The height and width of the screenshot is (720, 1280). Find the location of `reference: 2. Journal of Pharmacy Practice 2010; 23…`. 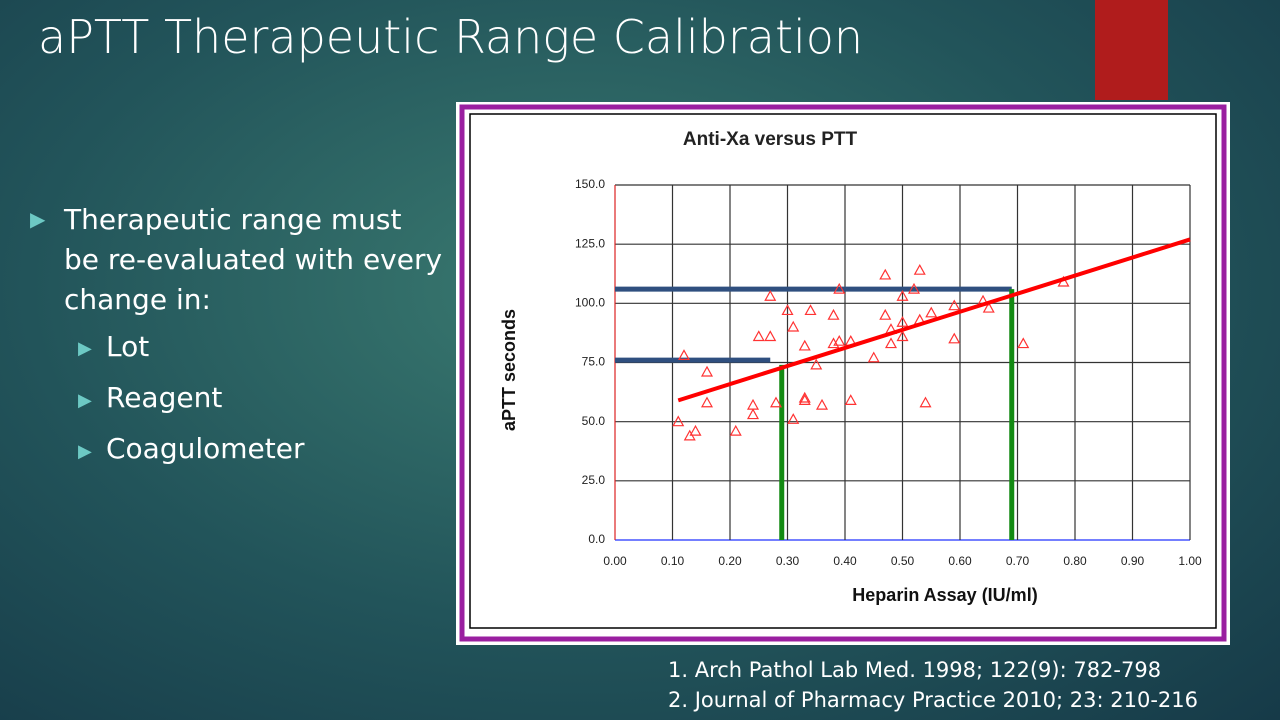

reference: 2. Journal of Pharmacy Practice 2010; 23… is located at coordinates (933, 700).